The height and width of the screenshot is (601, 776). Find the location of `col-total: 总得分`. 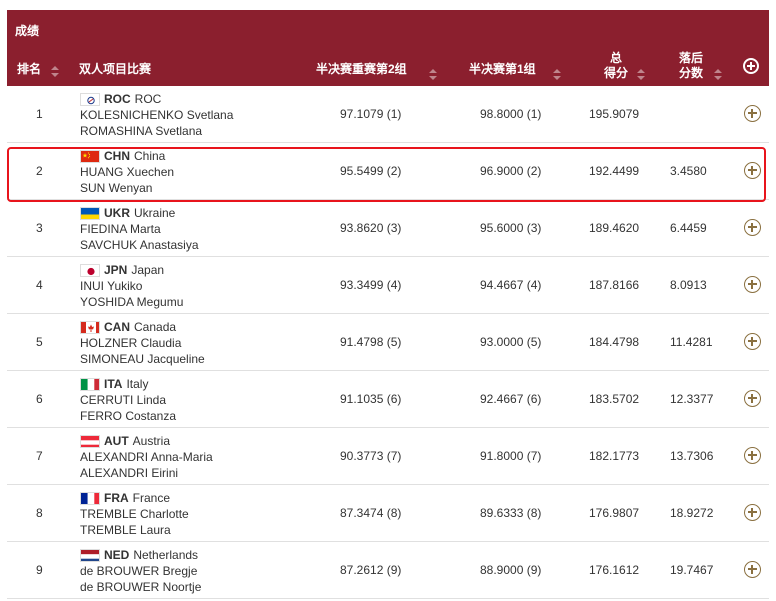

col-total: 总得分 is located at coordinates (615, 65).